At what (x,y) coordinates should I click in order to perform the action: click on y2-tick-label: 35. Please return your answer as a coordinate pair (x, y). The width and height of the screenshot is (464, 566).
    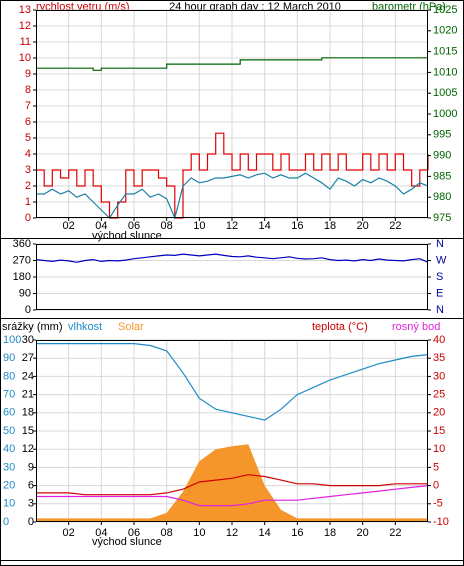
    Looking at the image, I should click on (439, 358).